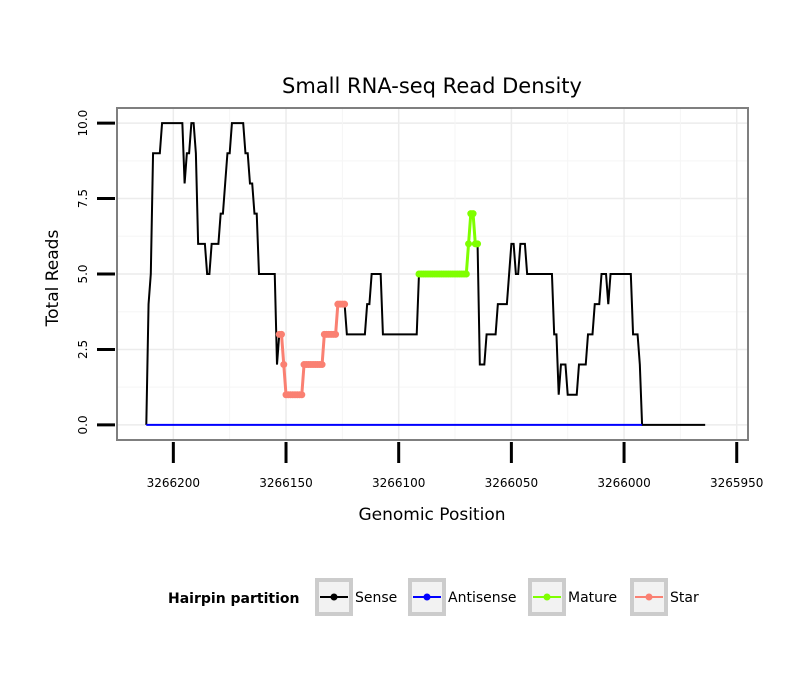 The image size is (810, 690). I want to click on x-tick-label: 3266050, so click(511, 483).